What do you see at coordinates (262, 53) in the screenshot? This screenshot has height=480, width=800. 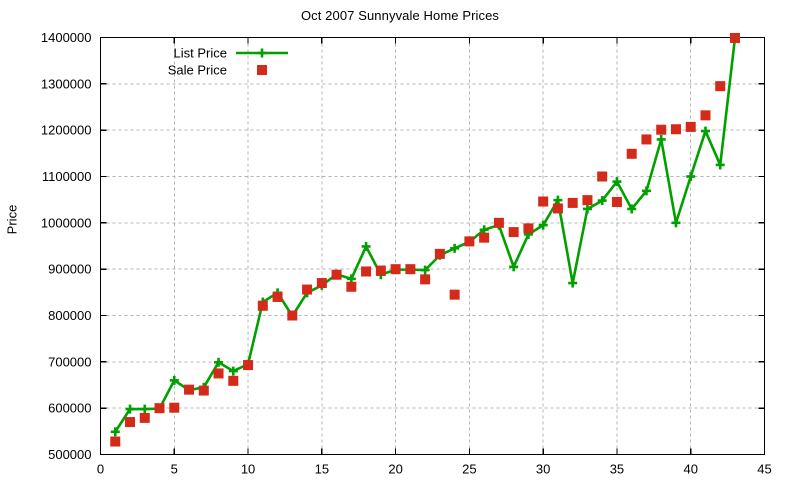 I see `legend-cross-icon` at bounding box center [262, 53].